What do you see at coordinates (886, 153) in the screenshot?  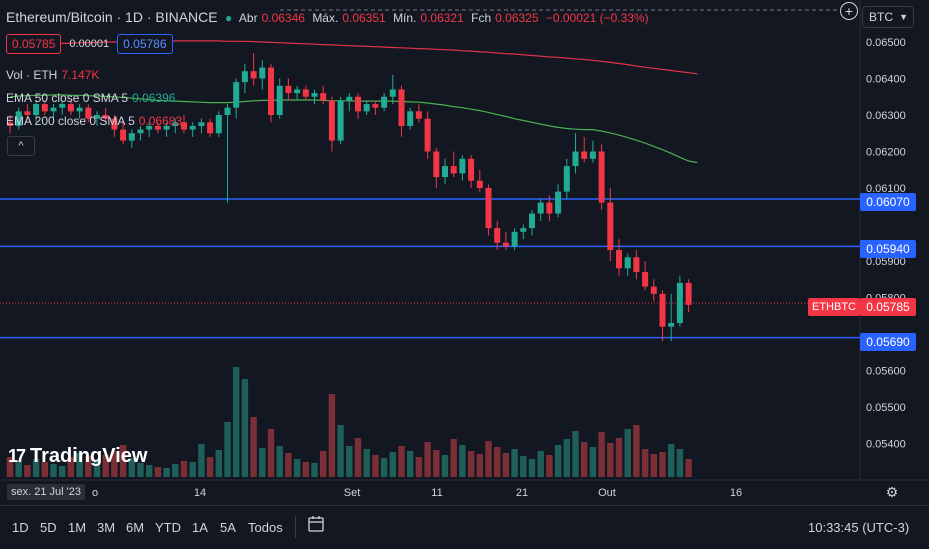 I see `price-tick-label: 0.06200` at bounding box center [886, 153].